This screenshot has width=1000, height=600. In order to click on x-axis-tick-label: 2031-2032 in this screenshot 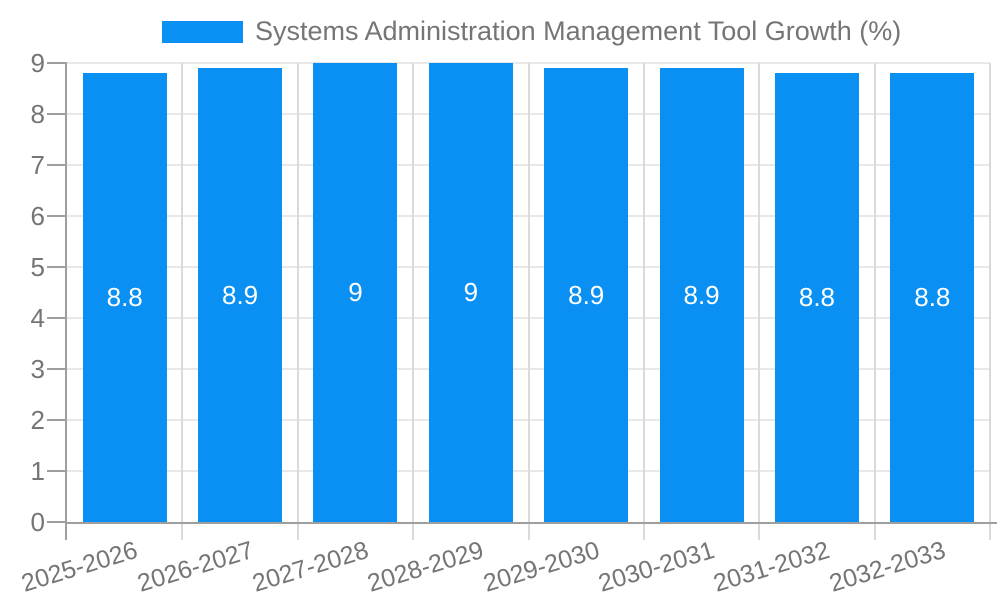, I will do `click(772, 567)`.